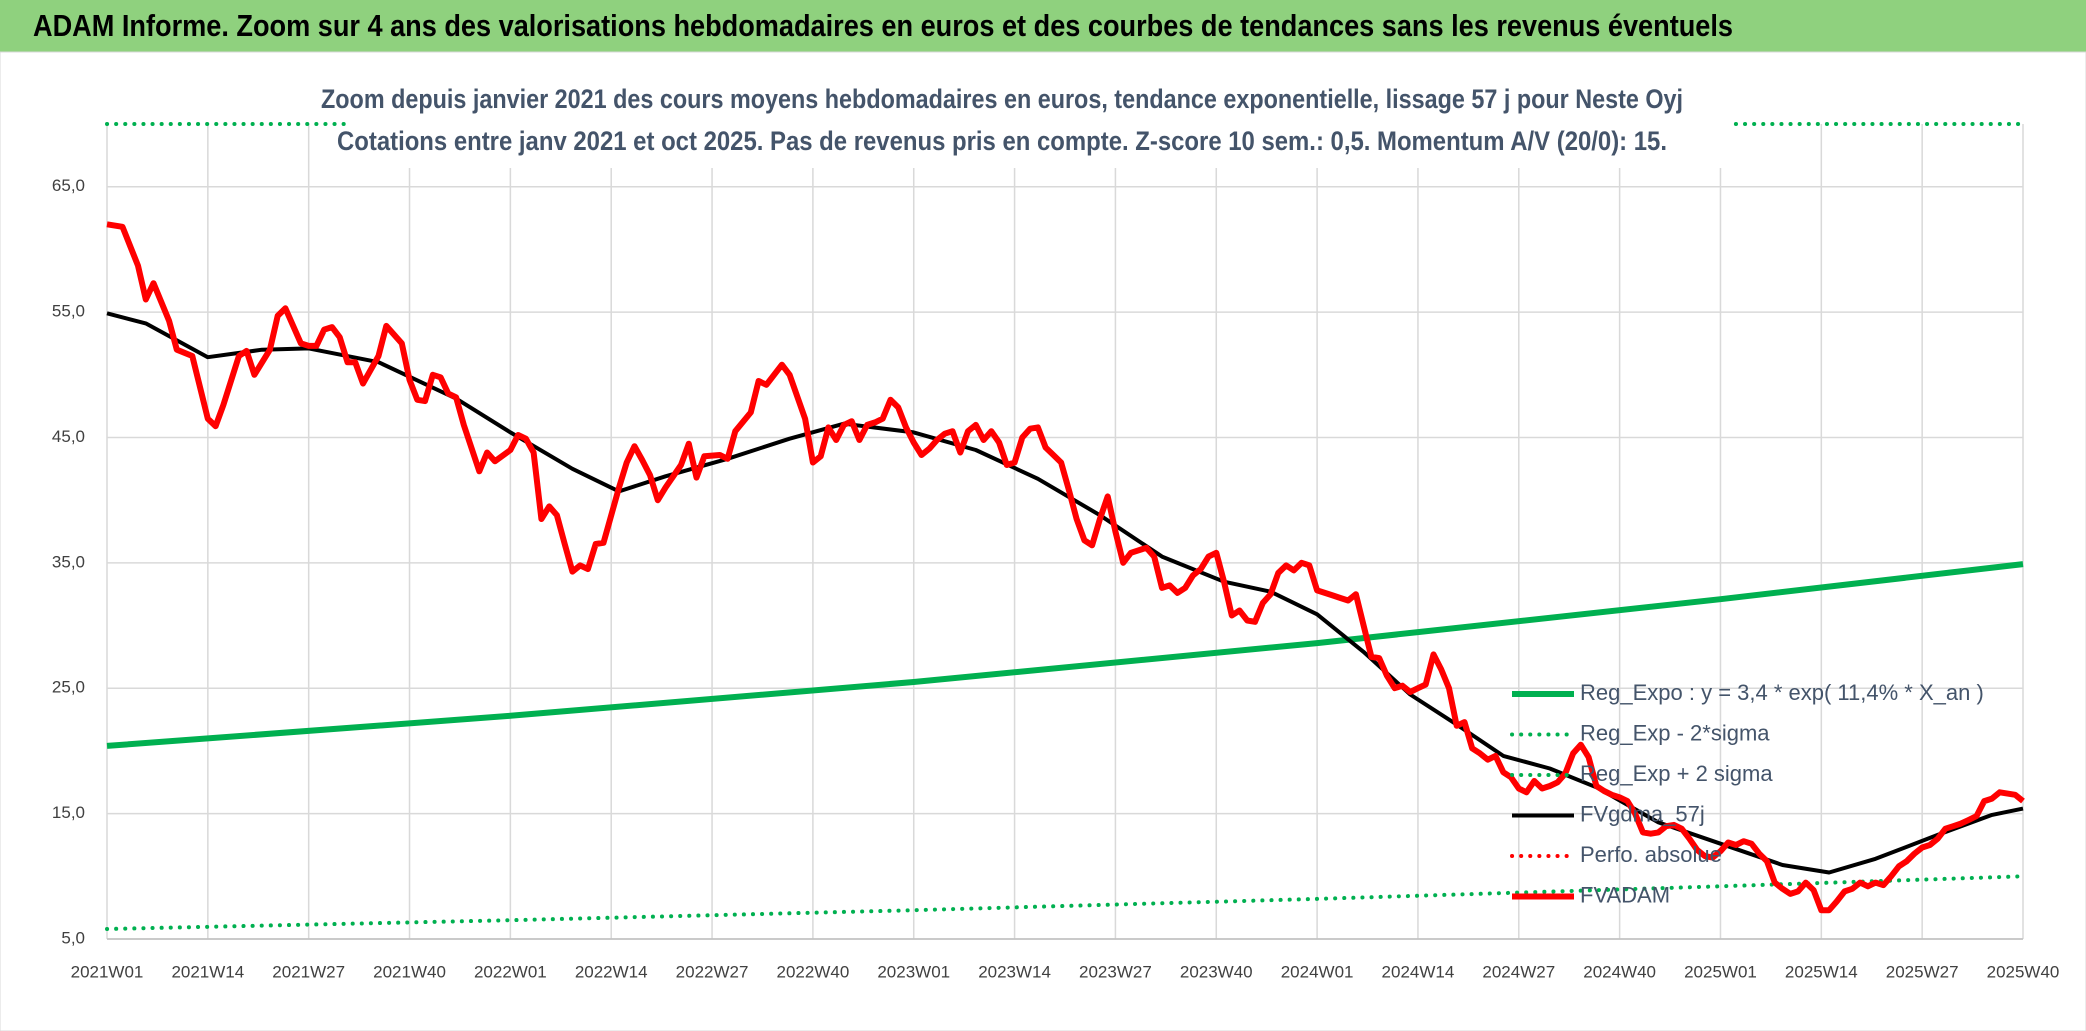  I want to click on x-tick-label: 2021W40, so click(409, 971).